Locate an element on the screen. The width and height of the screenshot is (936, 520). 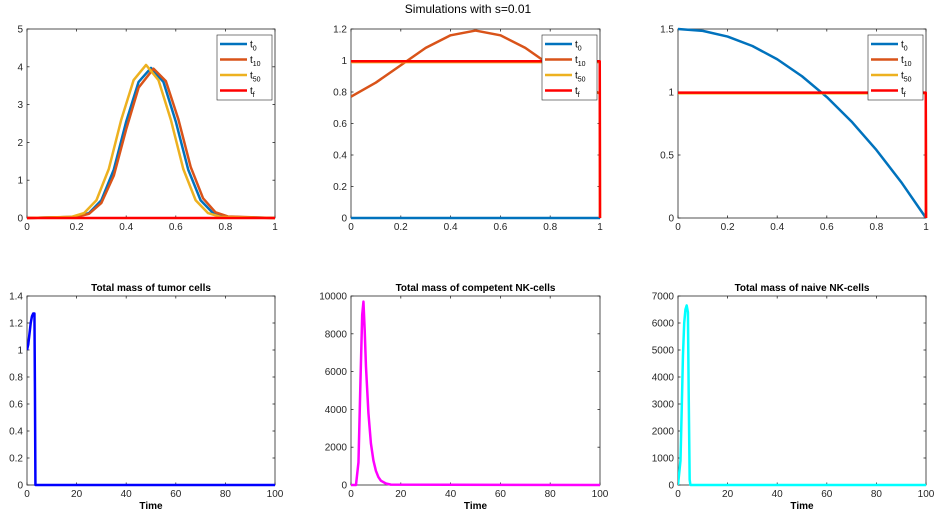
series-line-t0 is located at coordinates (803, 123).